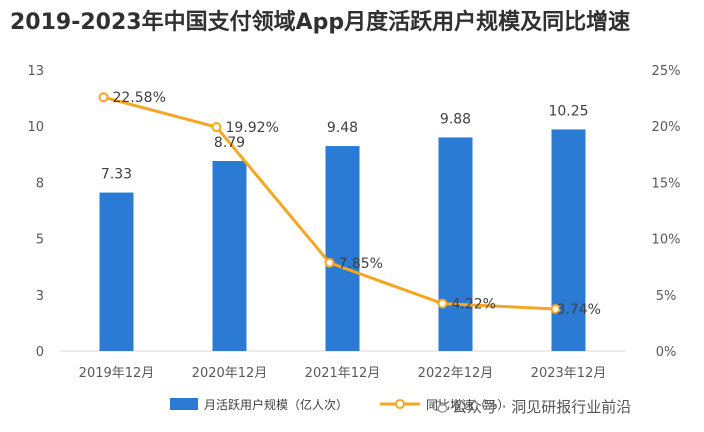 Image resolution: width=704 pixels, height=432 pixels. I want to click on line-data-label: 4.22%, so click(474, 305).